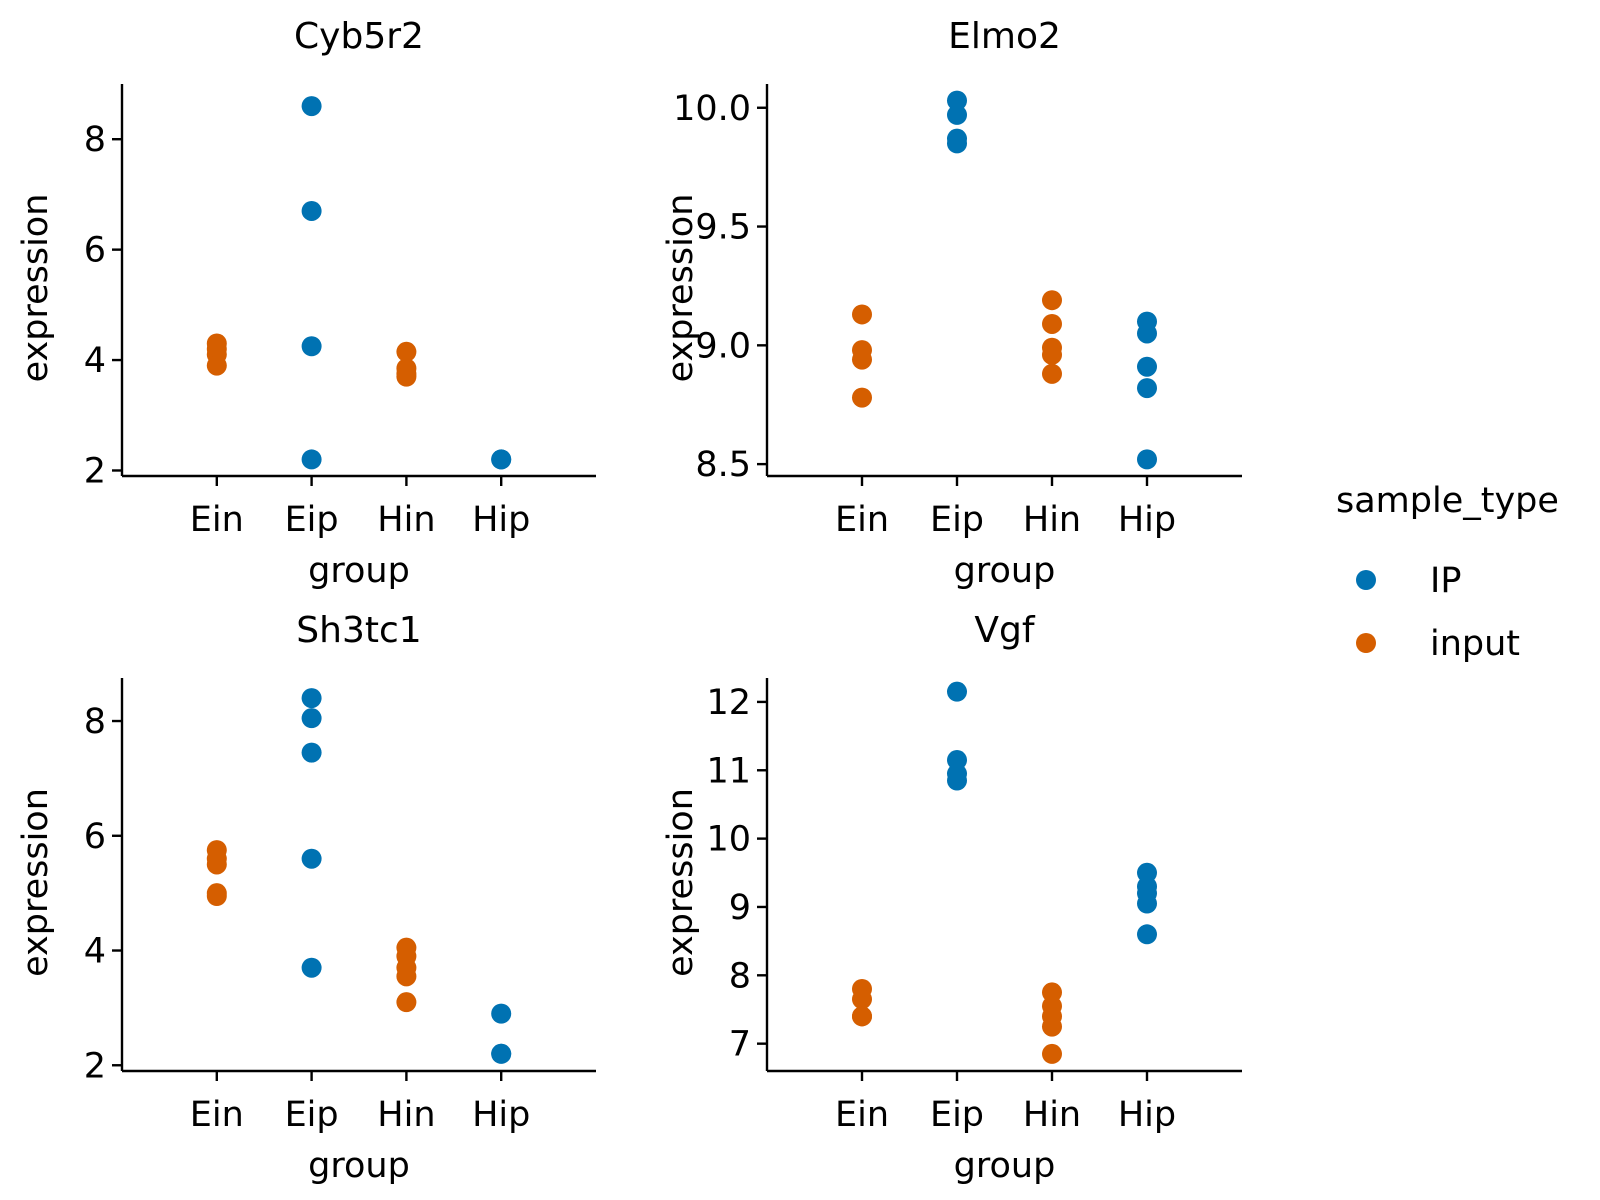 The height and width of the screenshot is (1200, 1600). Describe the element at coordinates (1447, 501) in the screenshot. I see `legend-title: sample_type` at that location.